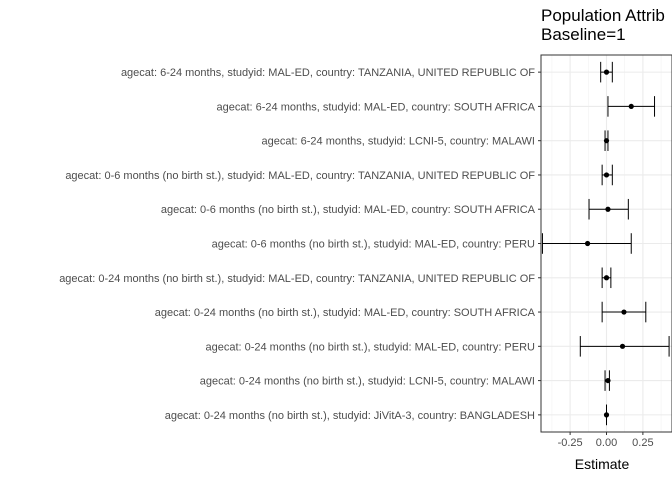  I want to click on x-axis: -0.25 0.00 0.25, so click(606, 440).